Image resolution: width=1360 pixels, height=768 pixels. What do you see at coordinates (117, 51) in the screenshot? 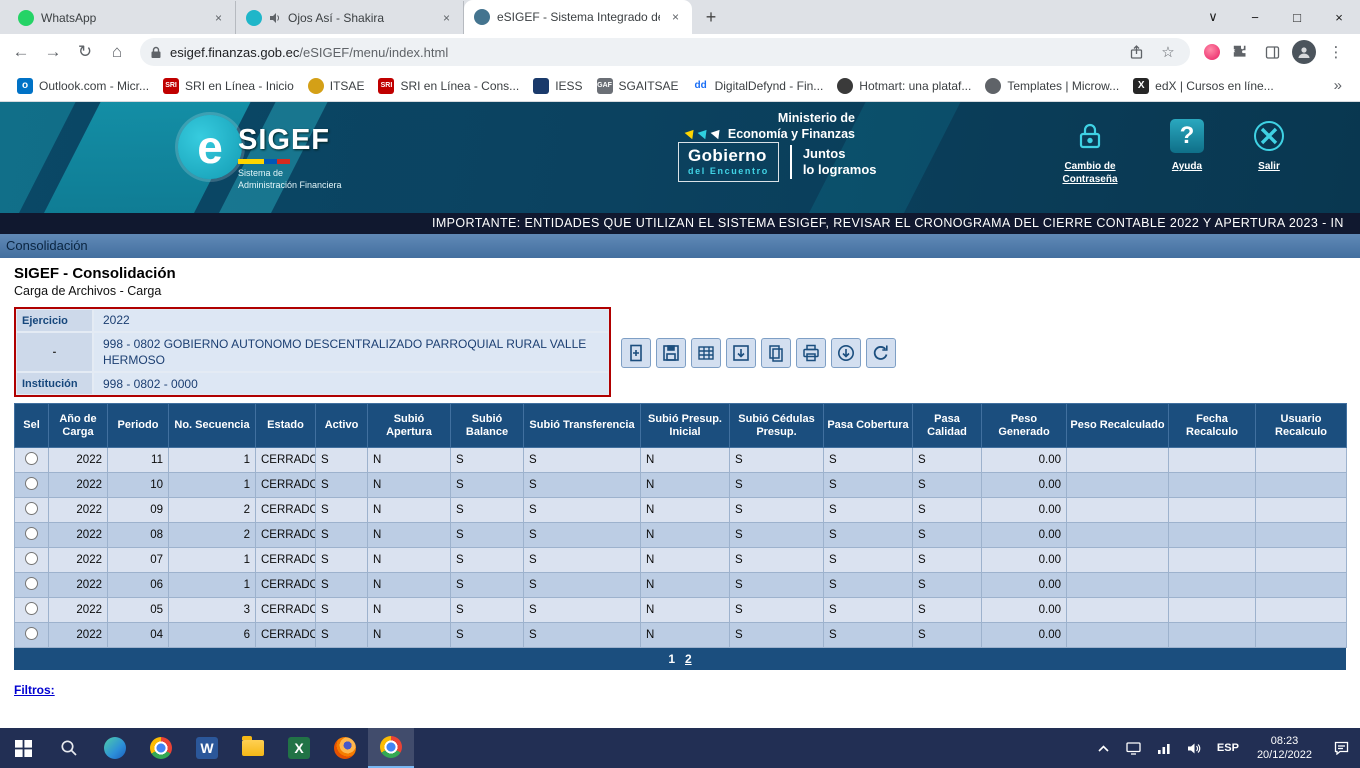
I see `home-button: ⌂` at bounding box center [117, 51].